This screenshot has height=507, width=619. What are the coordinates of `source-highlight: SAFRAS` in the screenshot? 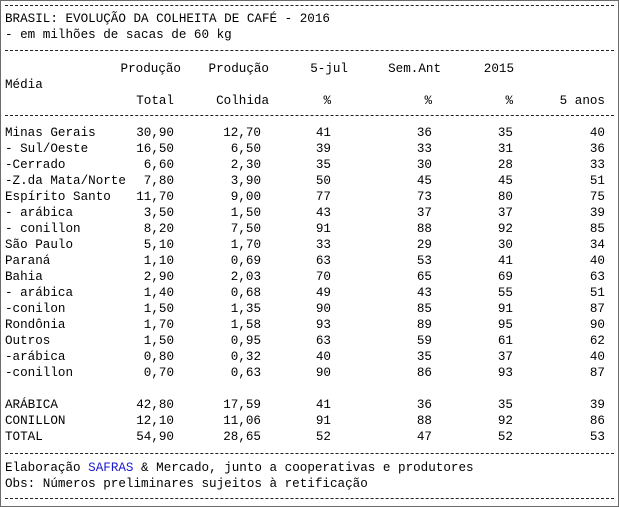 It's located at (111, 468).